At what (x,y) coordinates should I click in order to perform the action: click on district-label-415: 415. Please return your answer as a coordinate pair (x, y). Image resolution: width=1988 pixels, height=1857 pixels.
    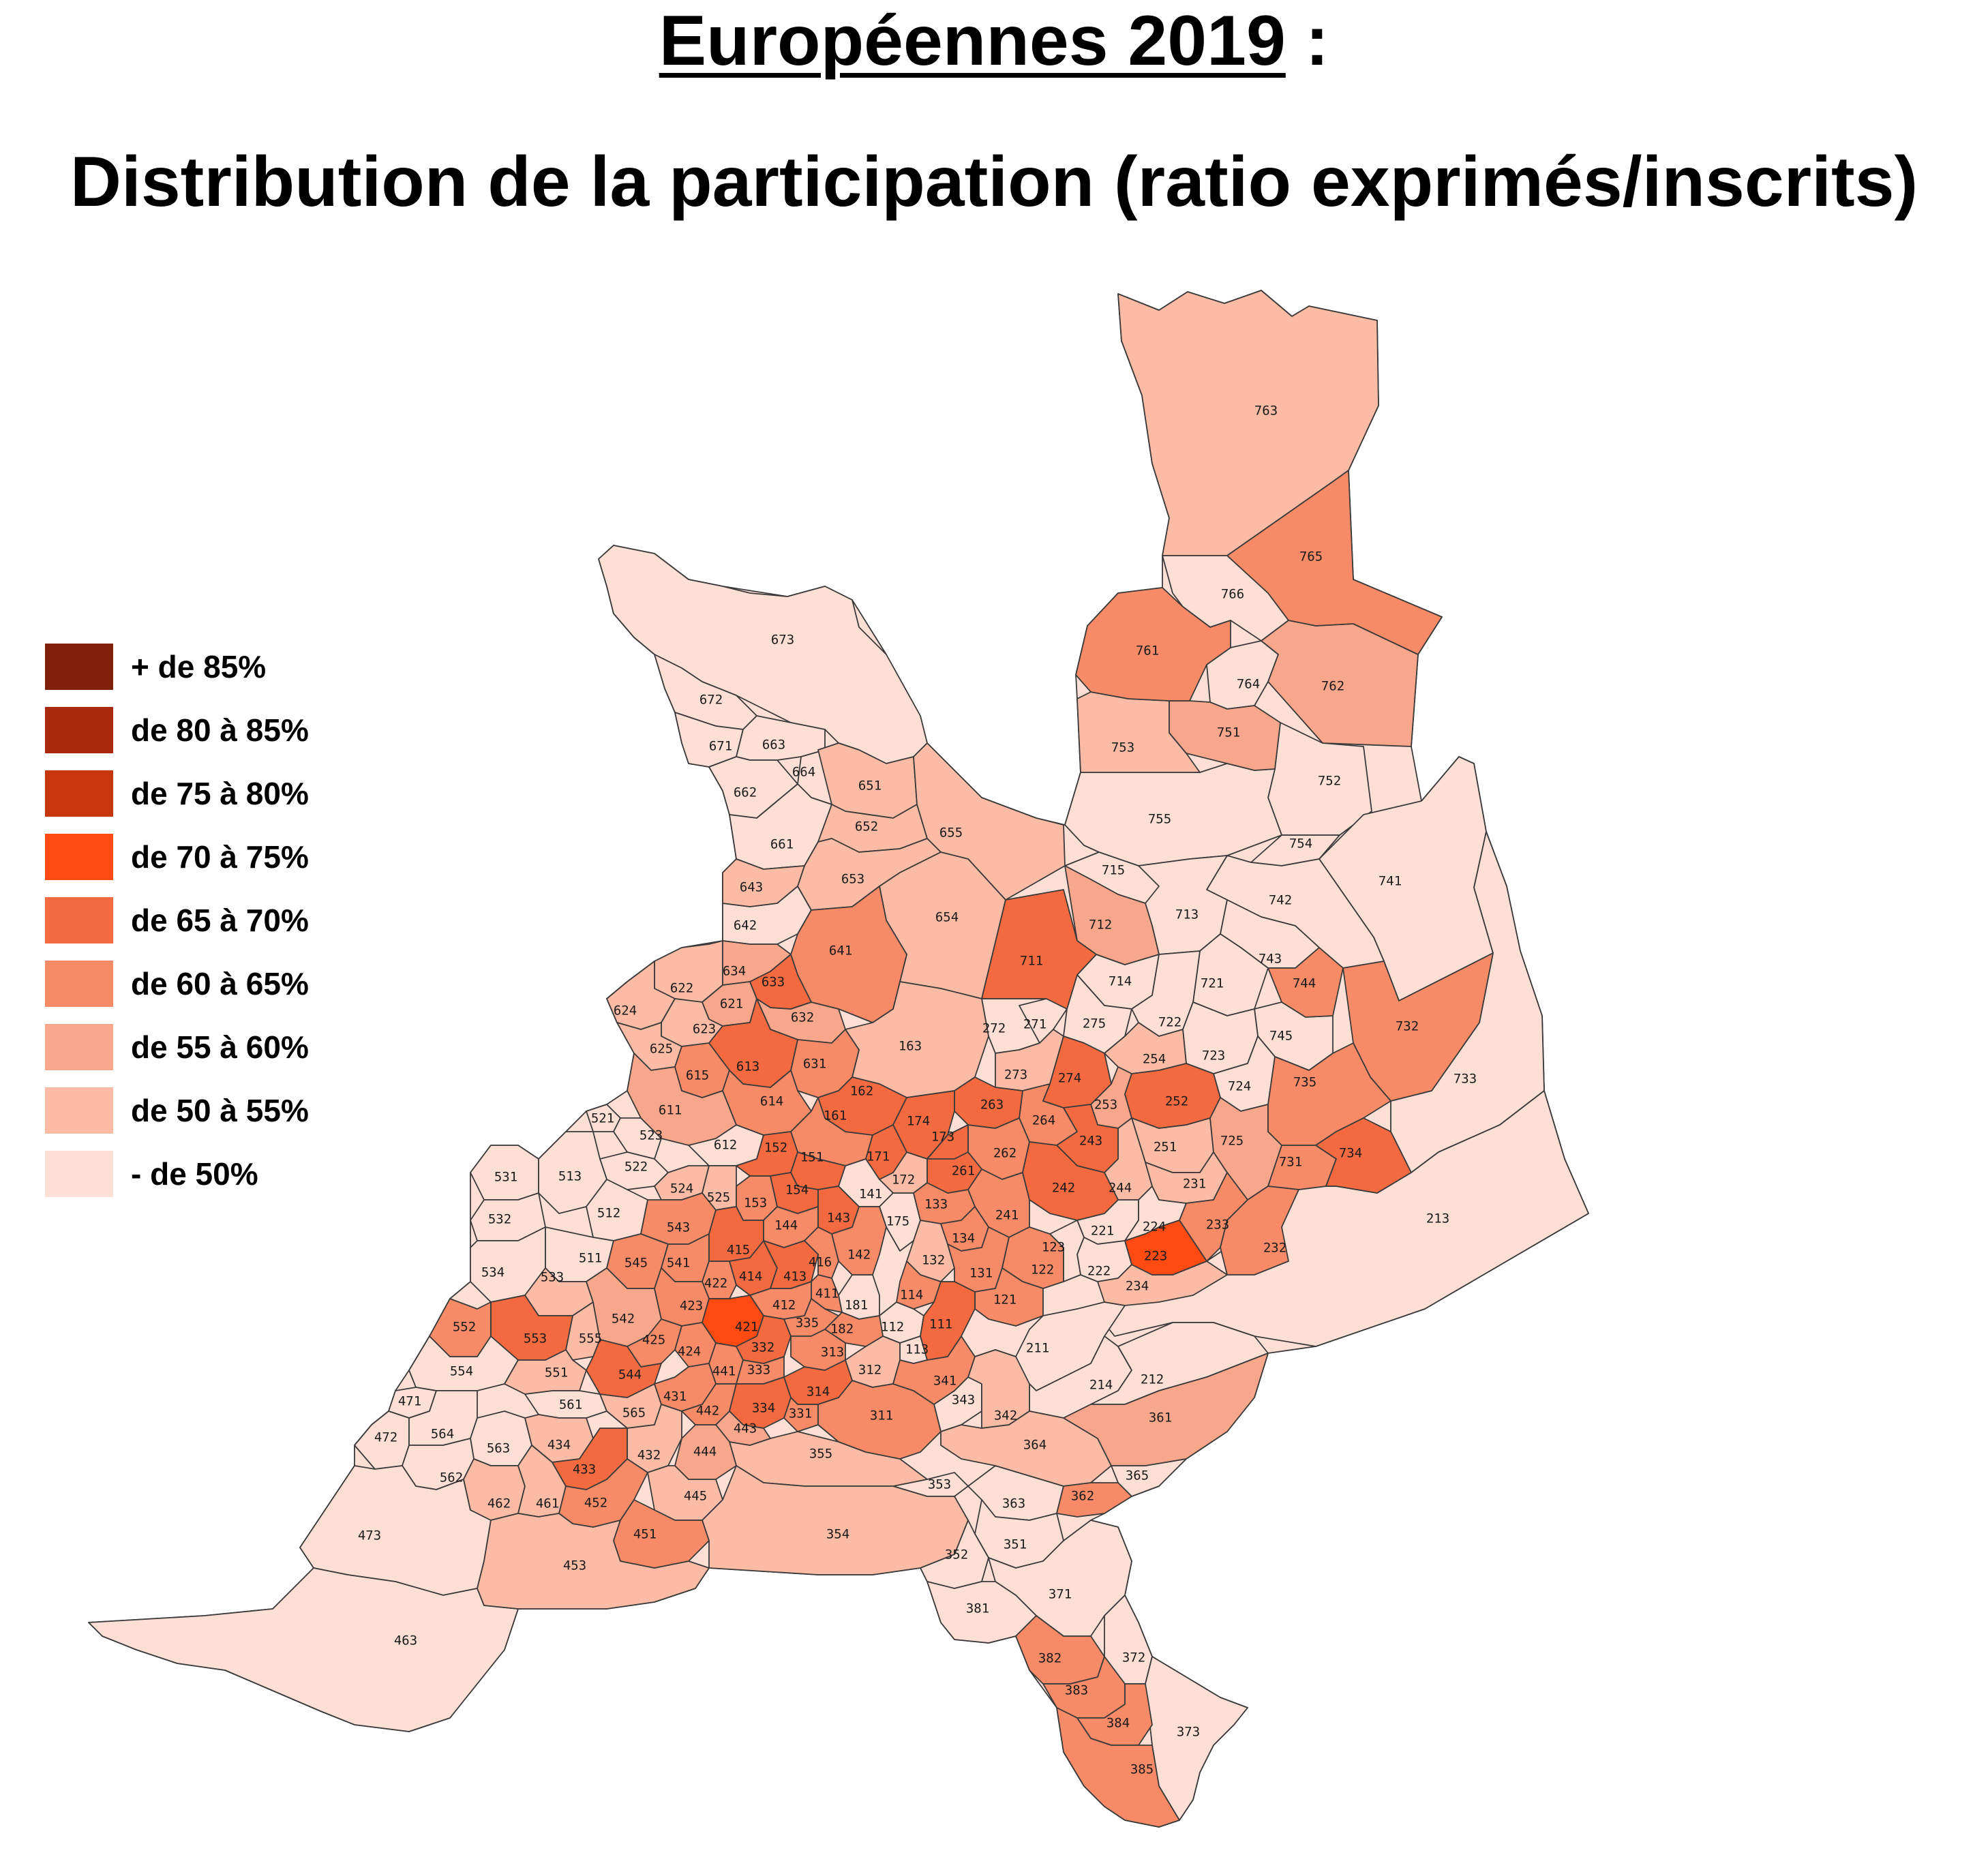
    Looking at the image, I should click on (739, 1251).